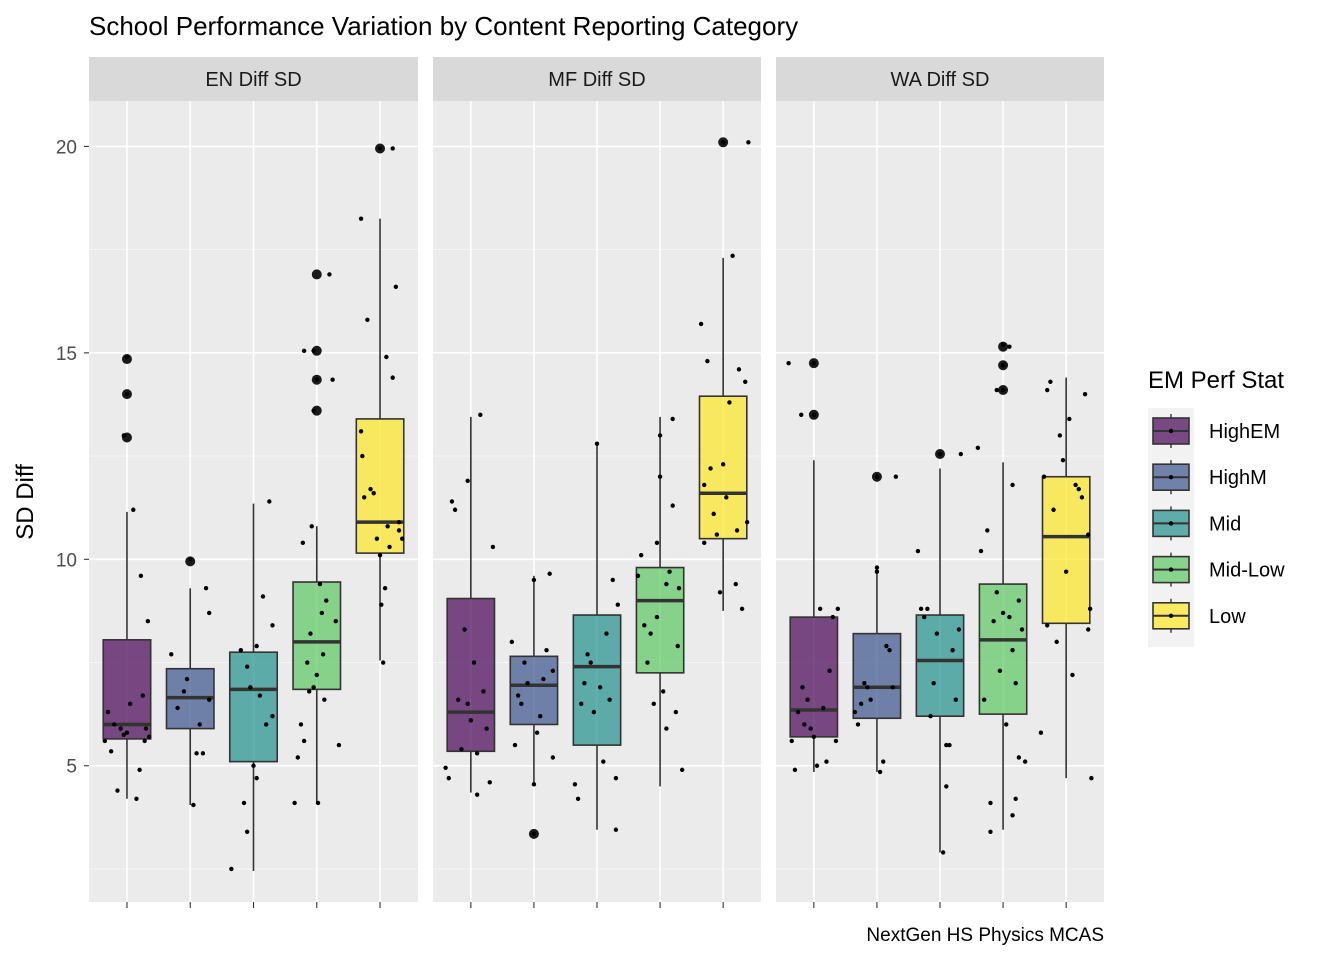  I want to click on legend-label: Mid, so click(1225, 524).